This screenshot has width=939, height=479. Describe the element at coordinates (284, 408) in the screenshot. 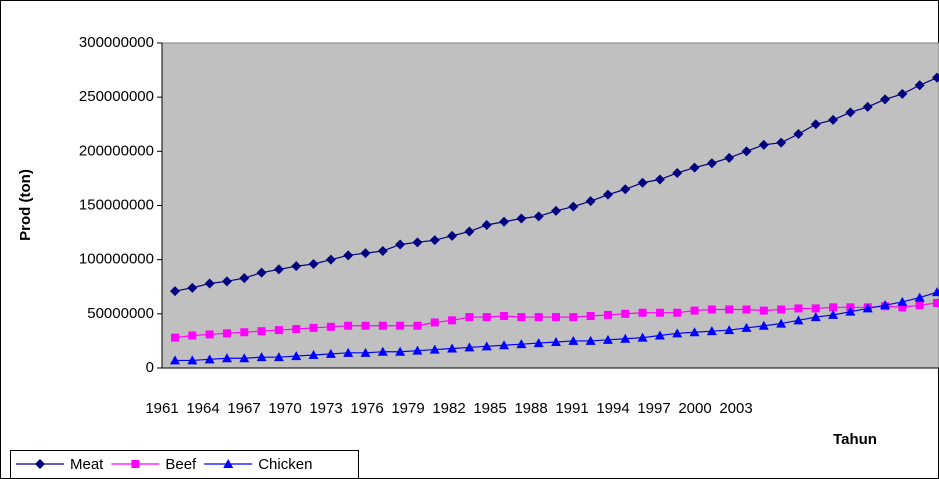

I see `x-tick-label: 1970` at that location.